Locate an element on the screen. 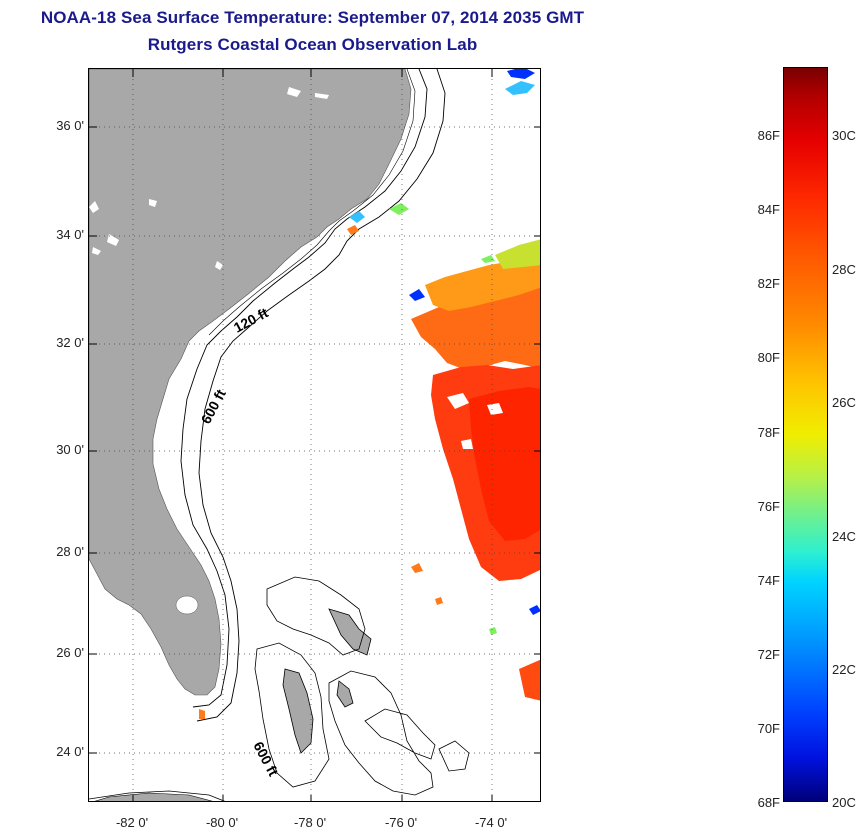 The image size is (865, 832). page-subtitle: Rutgers Coastal Ocean Observation Lab is located at coordinates (312, 44).